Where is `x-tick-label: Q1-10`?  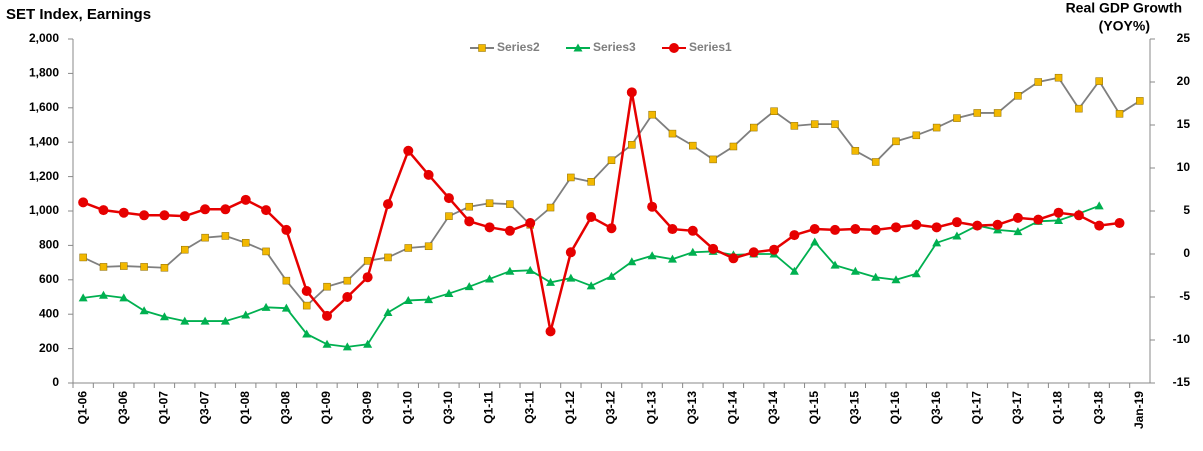
x-tick-label: Q1-10 is located at coordinates (407, 408).